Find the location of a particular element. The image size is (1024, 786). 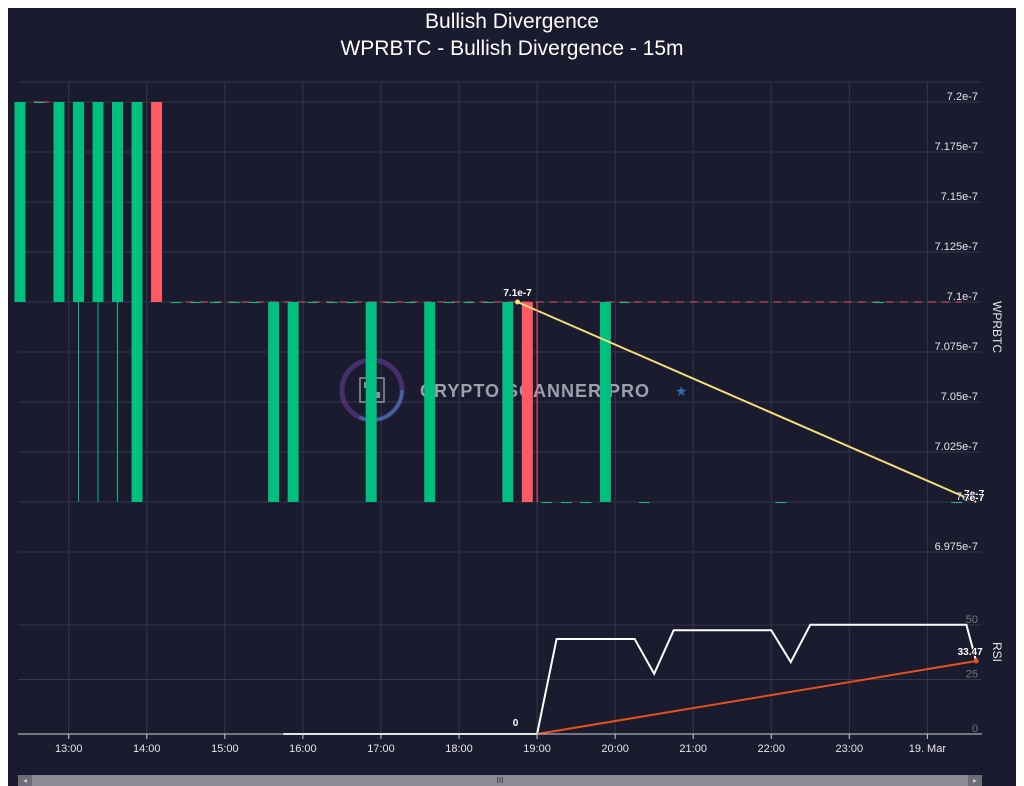

chart-title: Bullish Divergence is located at coordinates (512, 21).